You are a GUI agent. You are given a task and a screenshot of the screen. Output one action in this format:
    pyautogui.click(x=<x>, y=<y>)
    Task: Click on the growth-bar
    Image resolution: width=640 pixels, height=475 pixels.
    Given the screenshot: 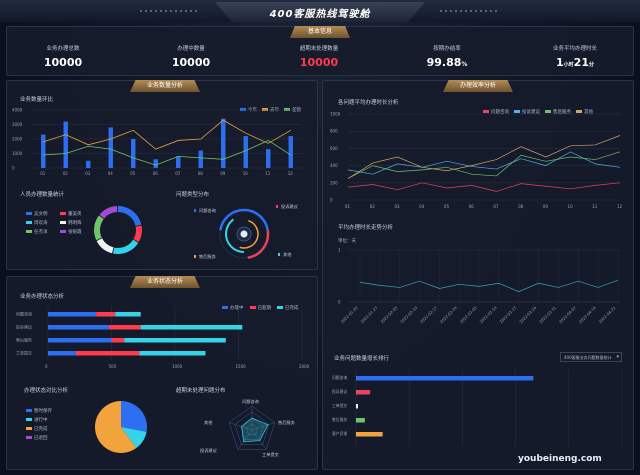 What is the action you would take?
    pyautogui.click(x=363, y=392)
    